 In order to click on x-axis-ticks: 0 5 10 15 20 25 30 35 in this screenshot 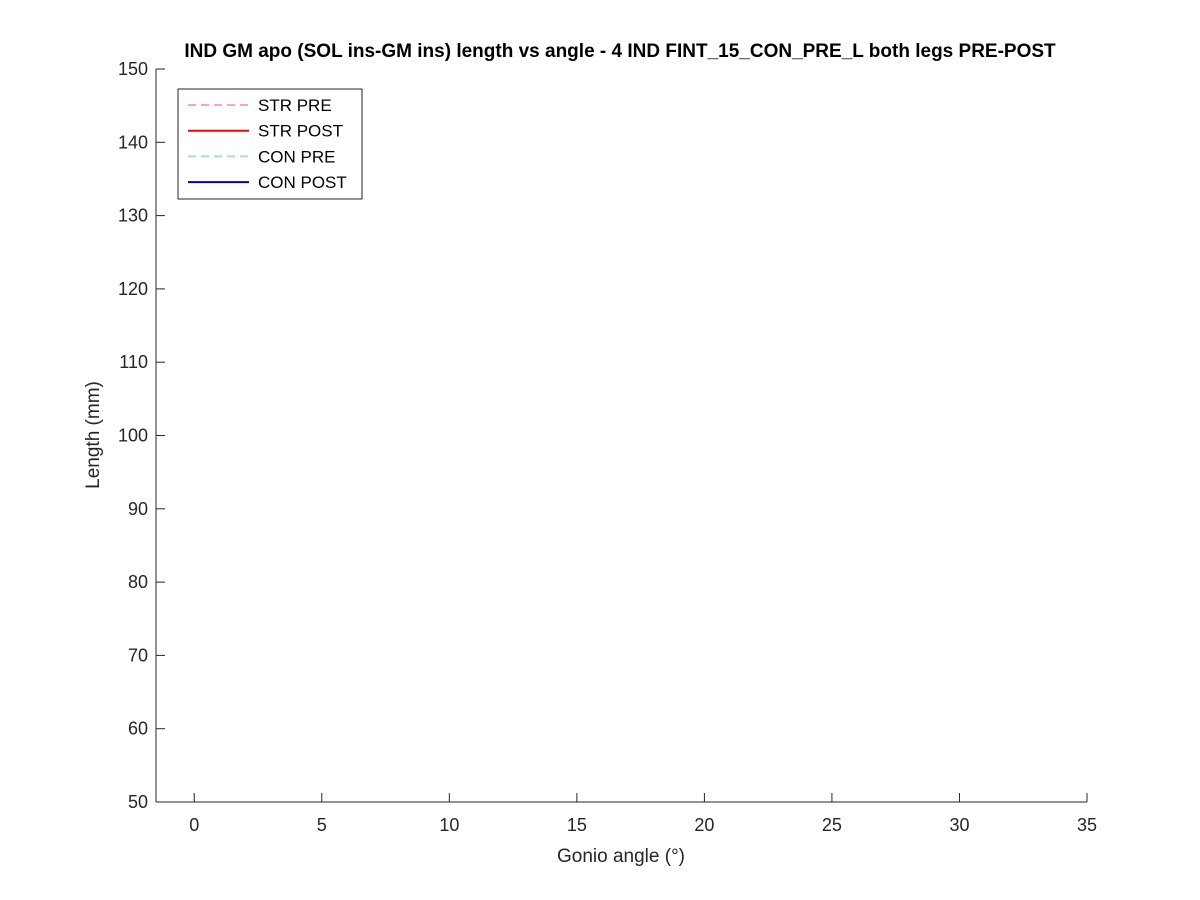, I will do `click(643, 814)`.